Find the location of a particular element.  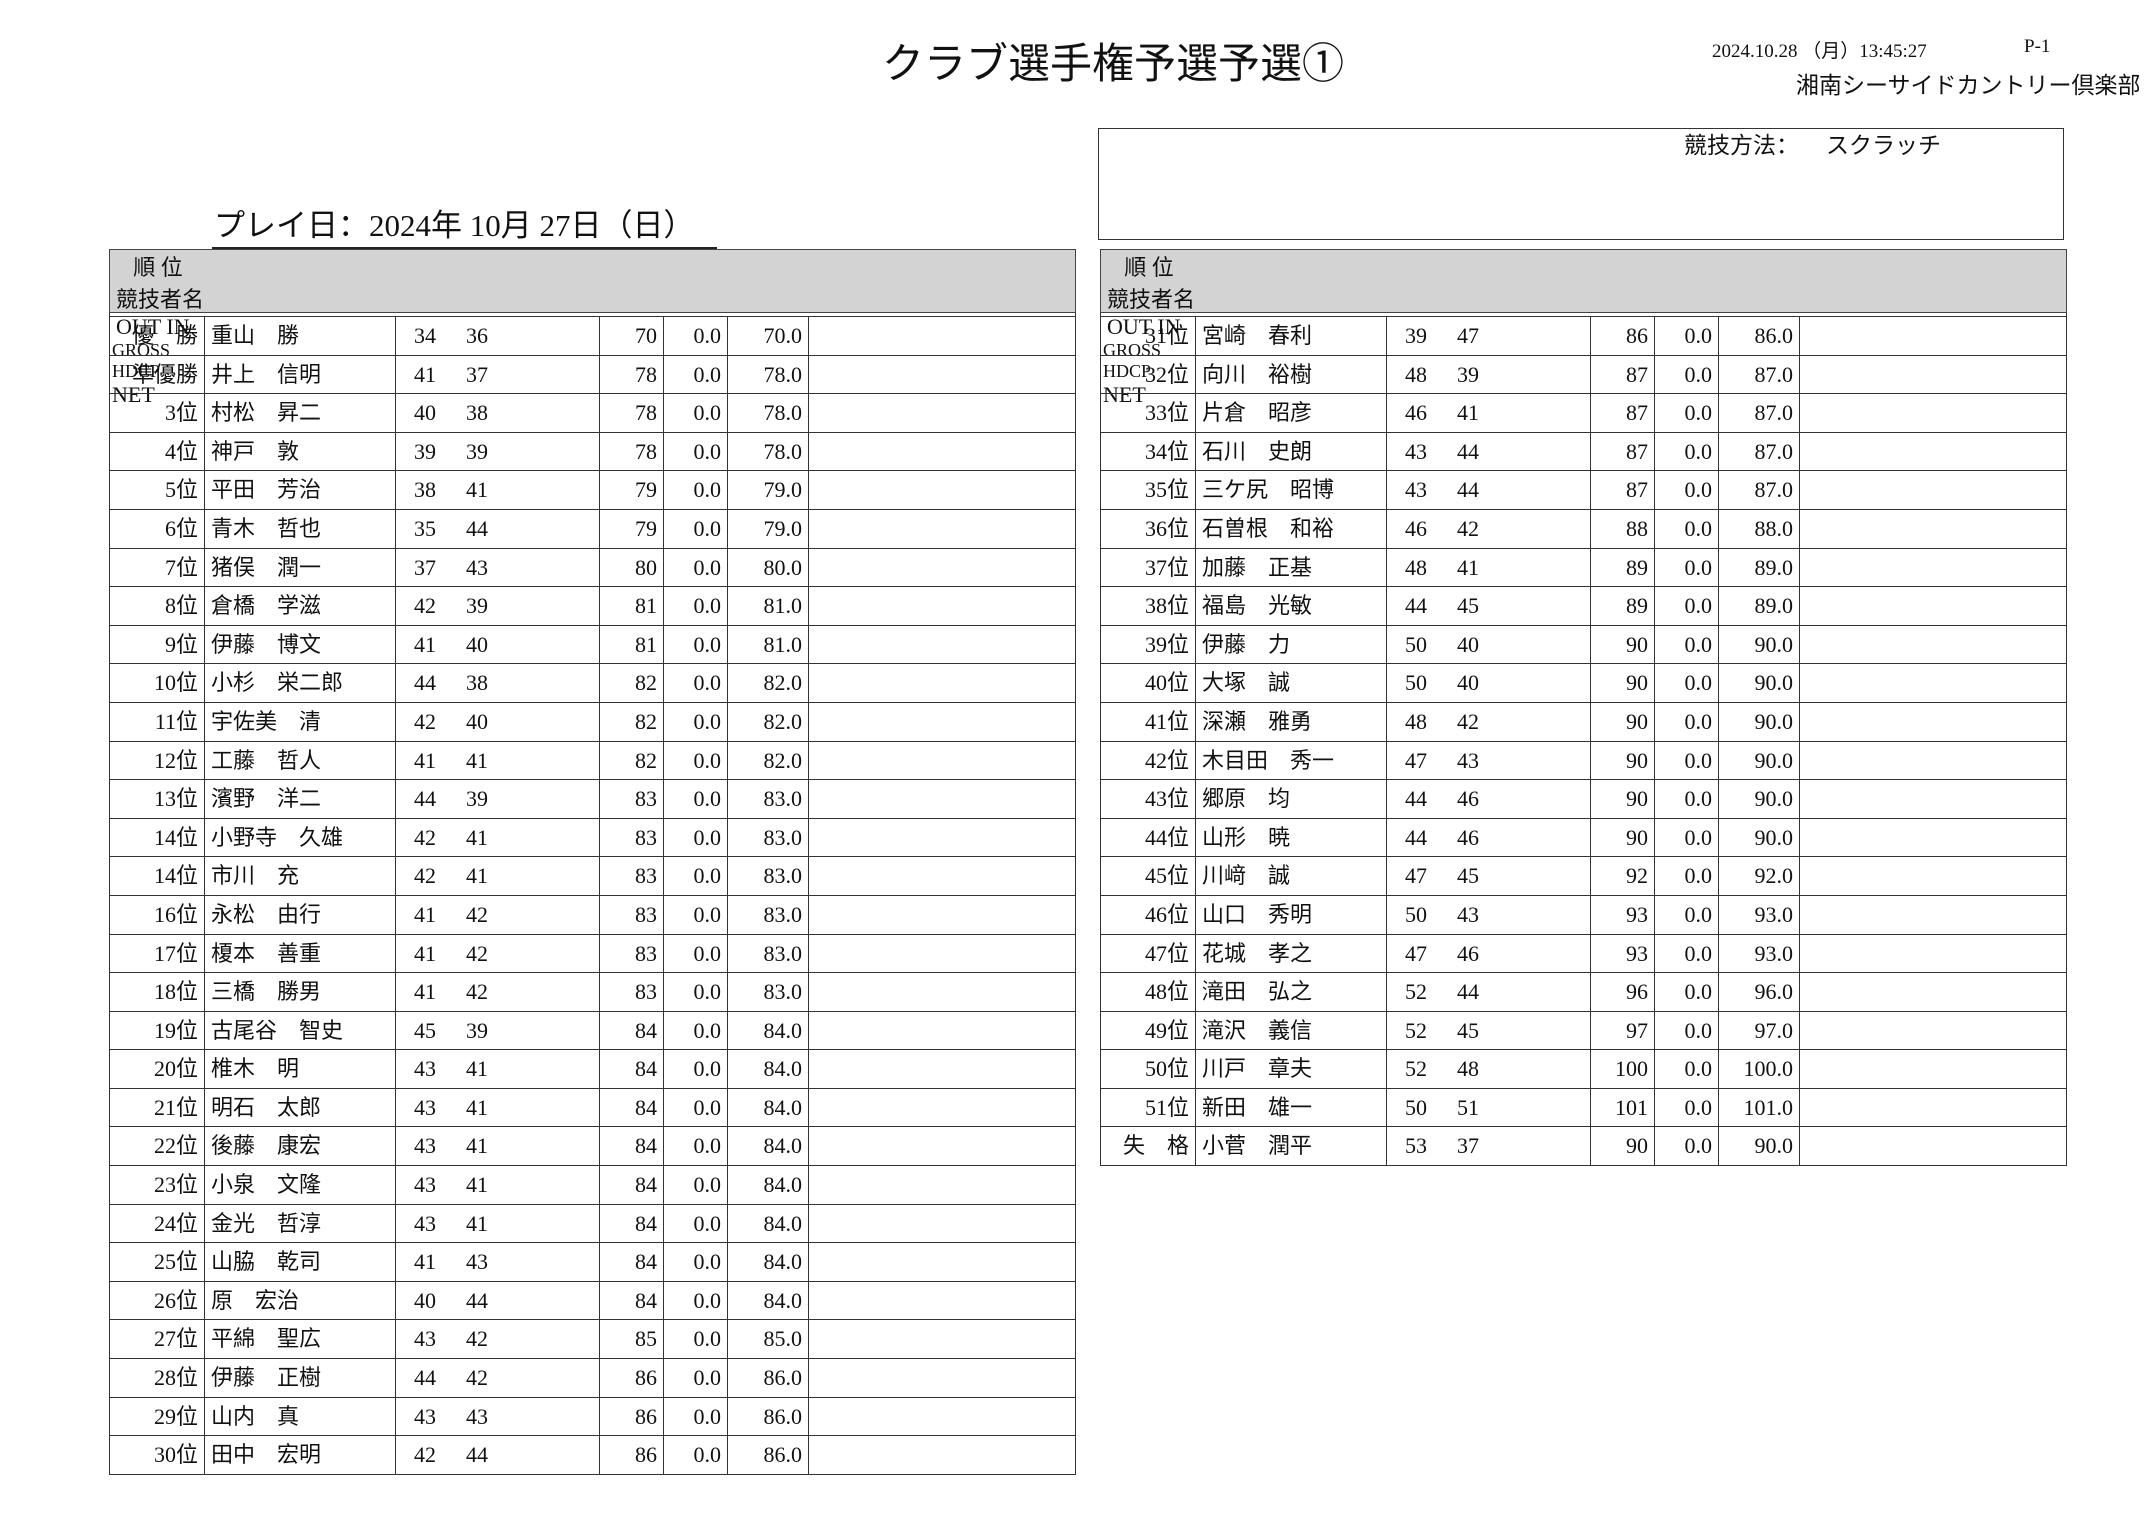

header-cell: 競技者名 is located at coordinates (160, 299).